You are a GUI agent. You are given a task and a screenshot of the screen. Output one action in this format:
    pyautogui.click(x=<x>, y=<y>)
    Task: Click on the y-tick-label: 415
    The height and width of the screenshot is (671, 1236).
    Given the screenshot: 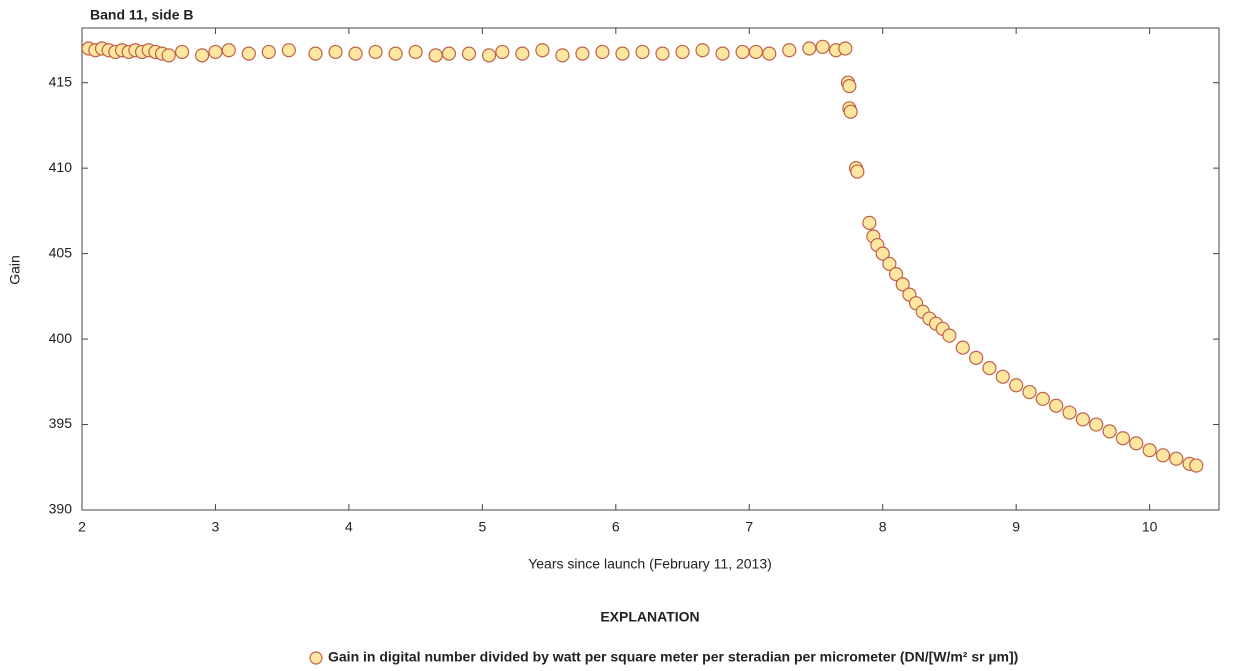 What is the action you would take?
    pyautogui.click(x=61, y=81)
    